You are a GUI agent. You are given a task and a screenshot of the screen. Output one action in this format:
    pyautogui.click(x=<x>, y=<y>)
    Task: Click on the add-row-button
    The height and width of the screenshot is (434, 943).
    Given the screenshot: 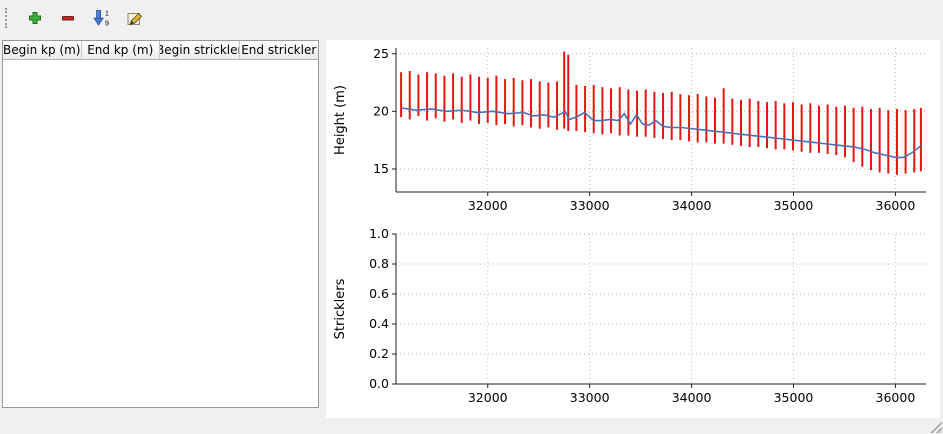 What is the action you would take?
    pyautogui.click(x=35, y=18)
    